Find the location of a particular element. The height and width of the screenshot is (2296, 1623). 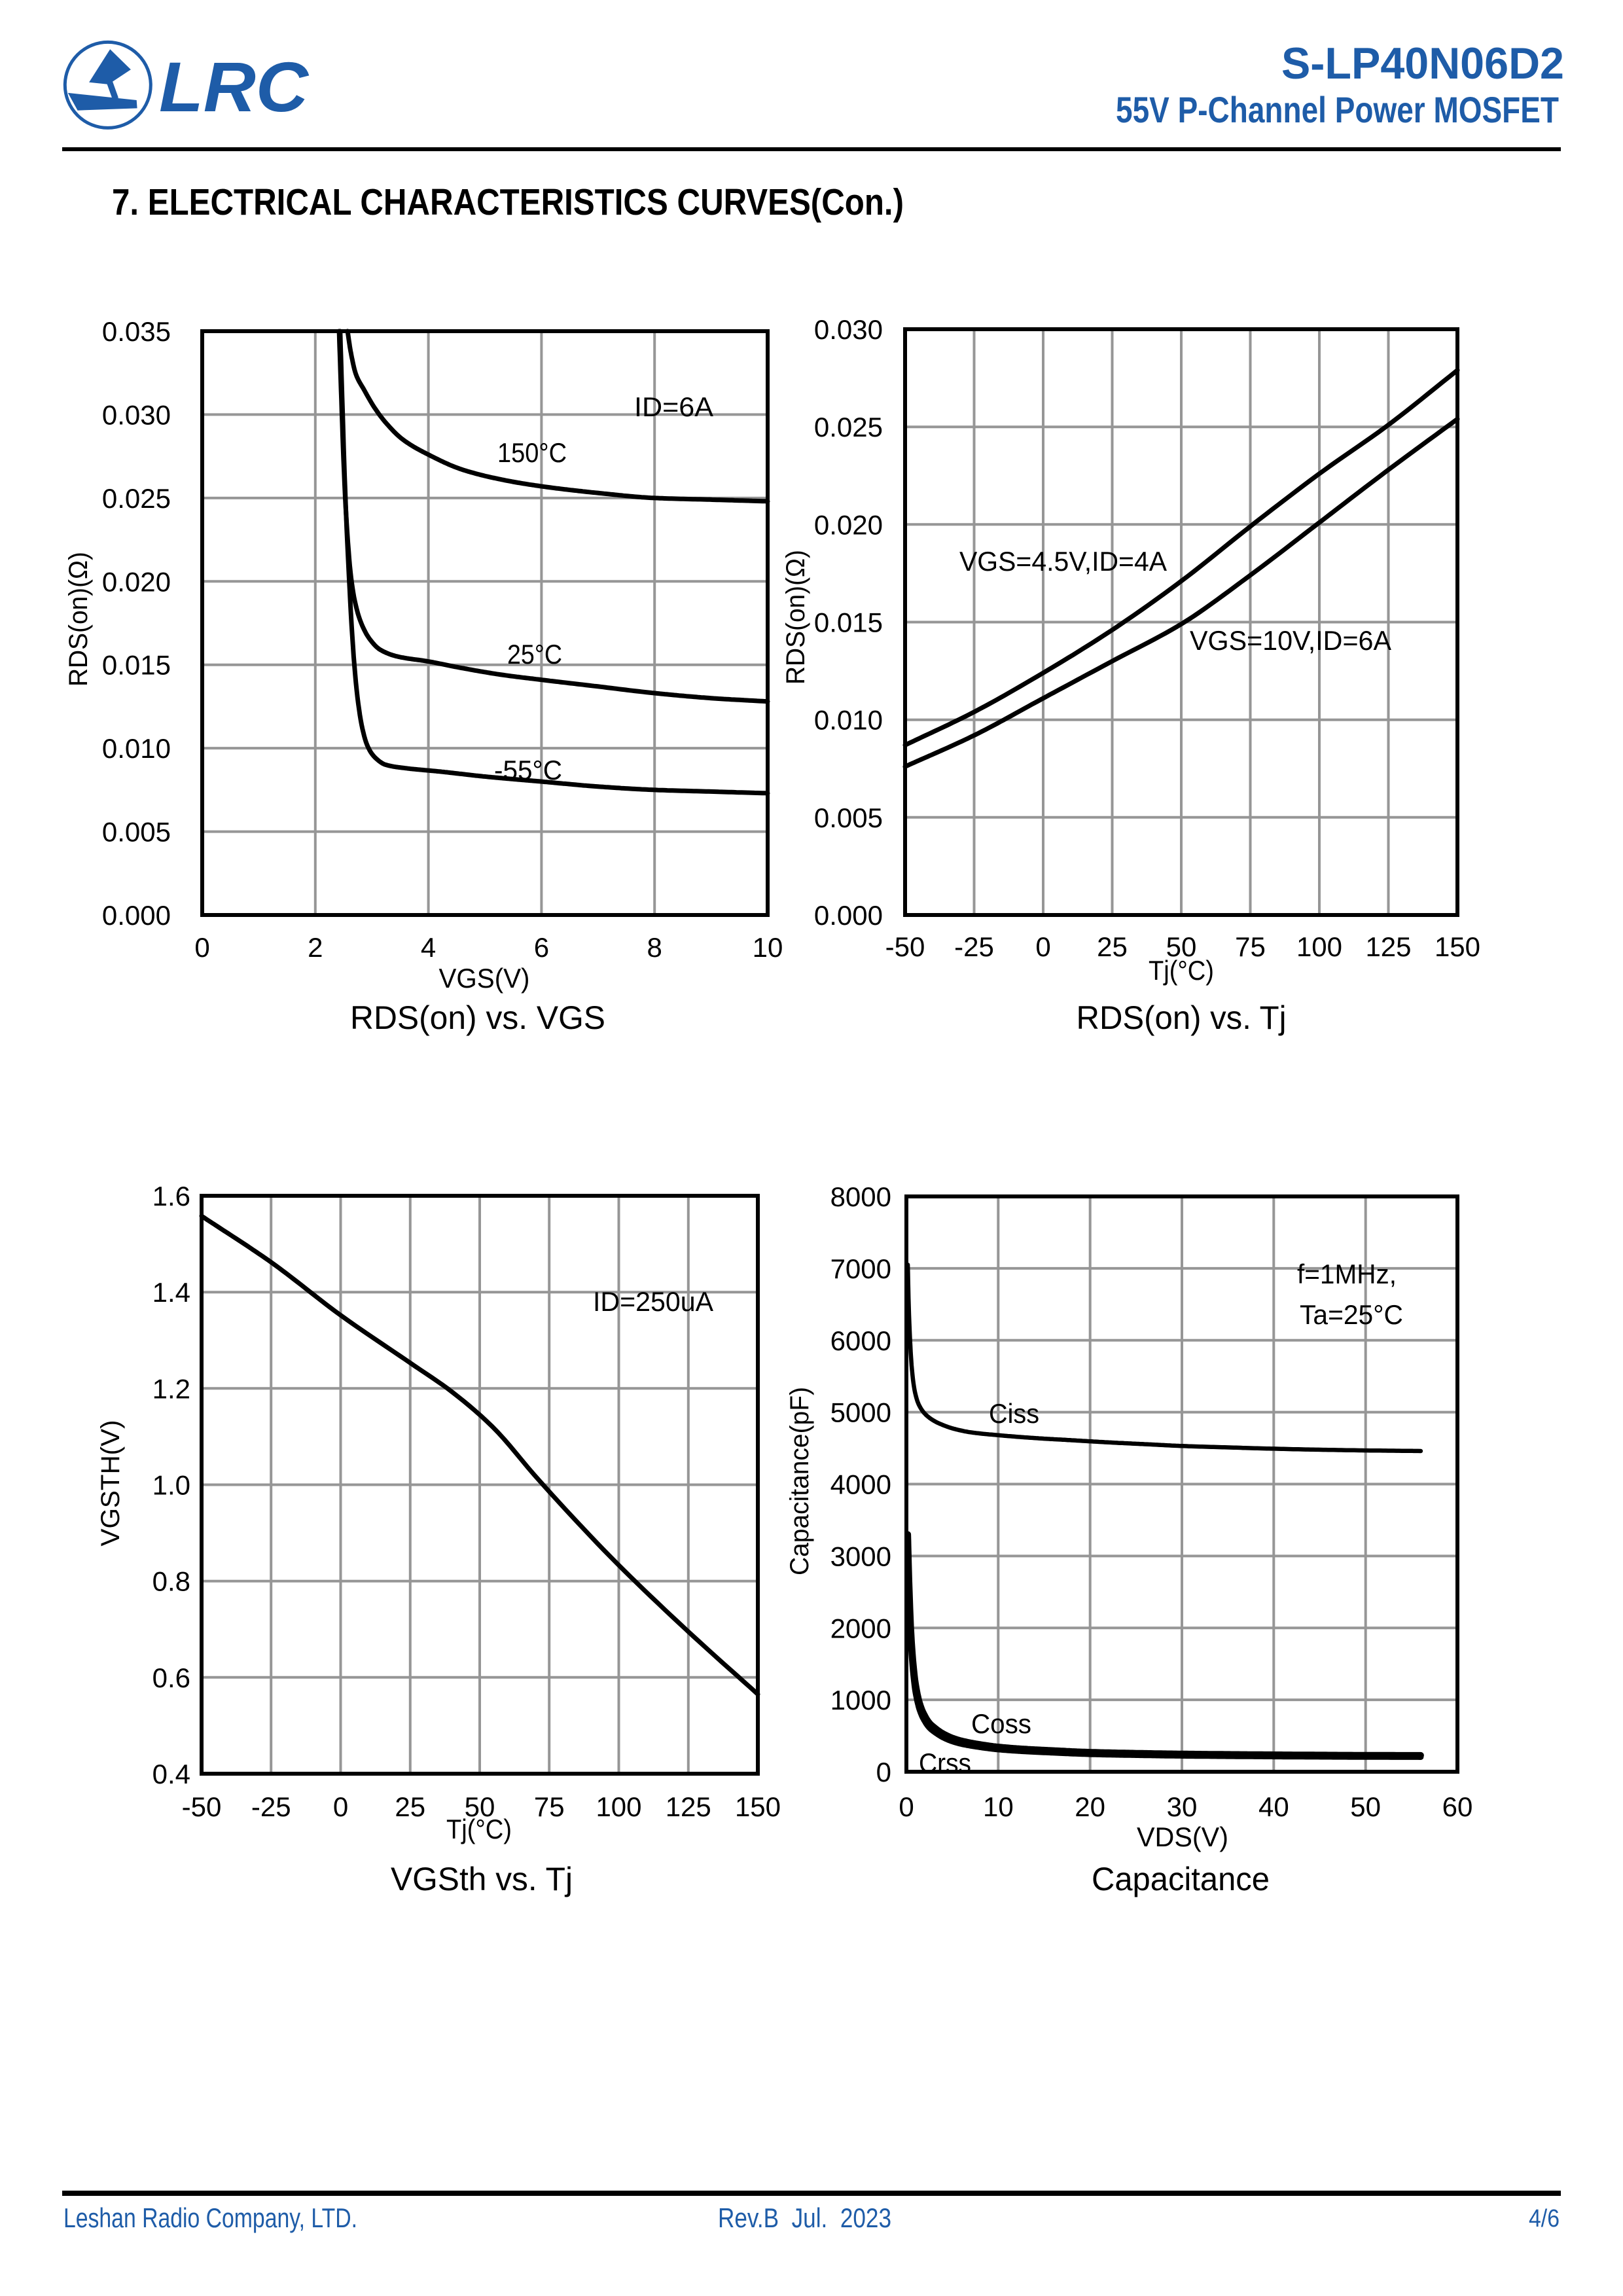

svg-text: Ciss is located at coordinates (1014, 1413).